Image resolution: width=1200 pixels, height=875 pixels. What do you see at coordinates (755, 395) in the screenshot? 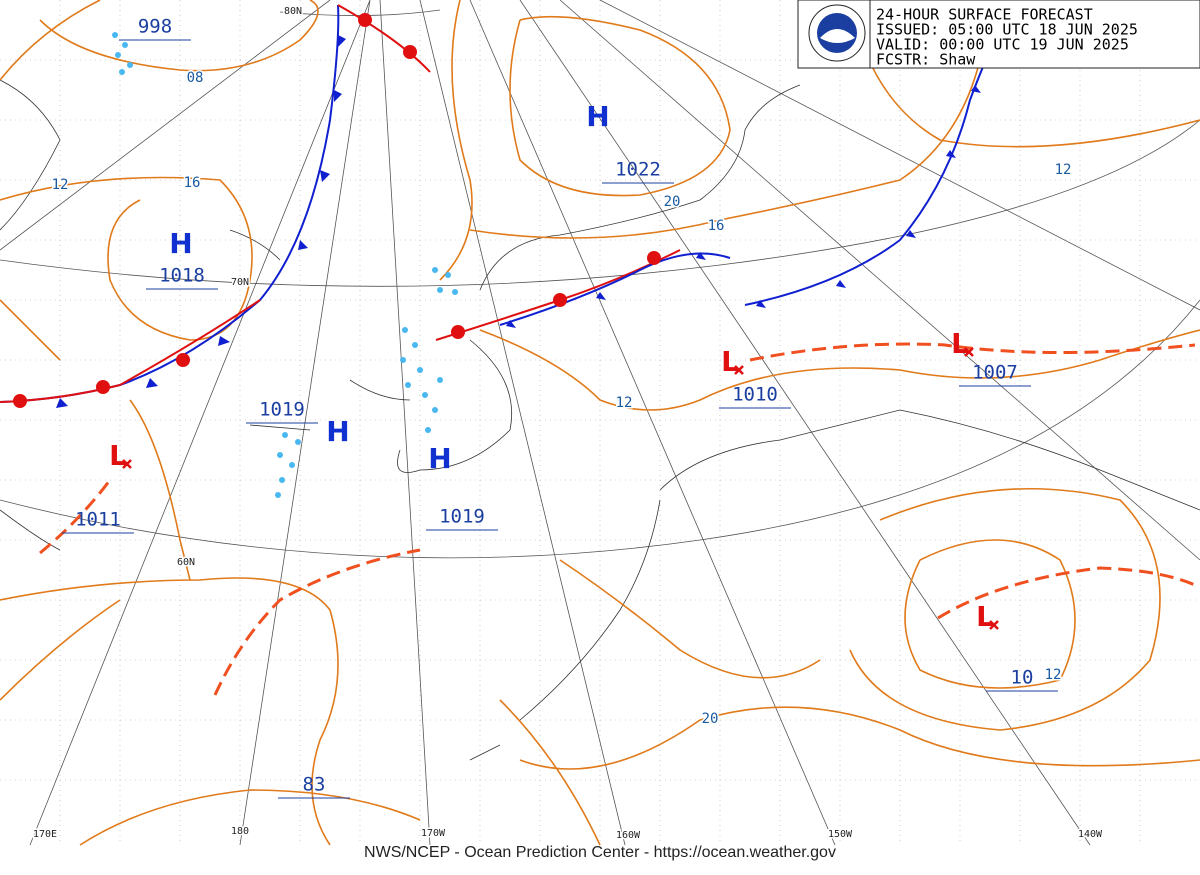
I see `central-pressure: 1010` at bounding box center [755, 395].